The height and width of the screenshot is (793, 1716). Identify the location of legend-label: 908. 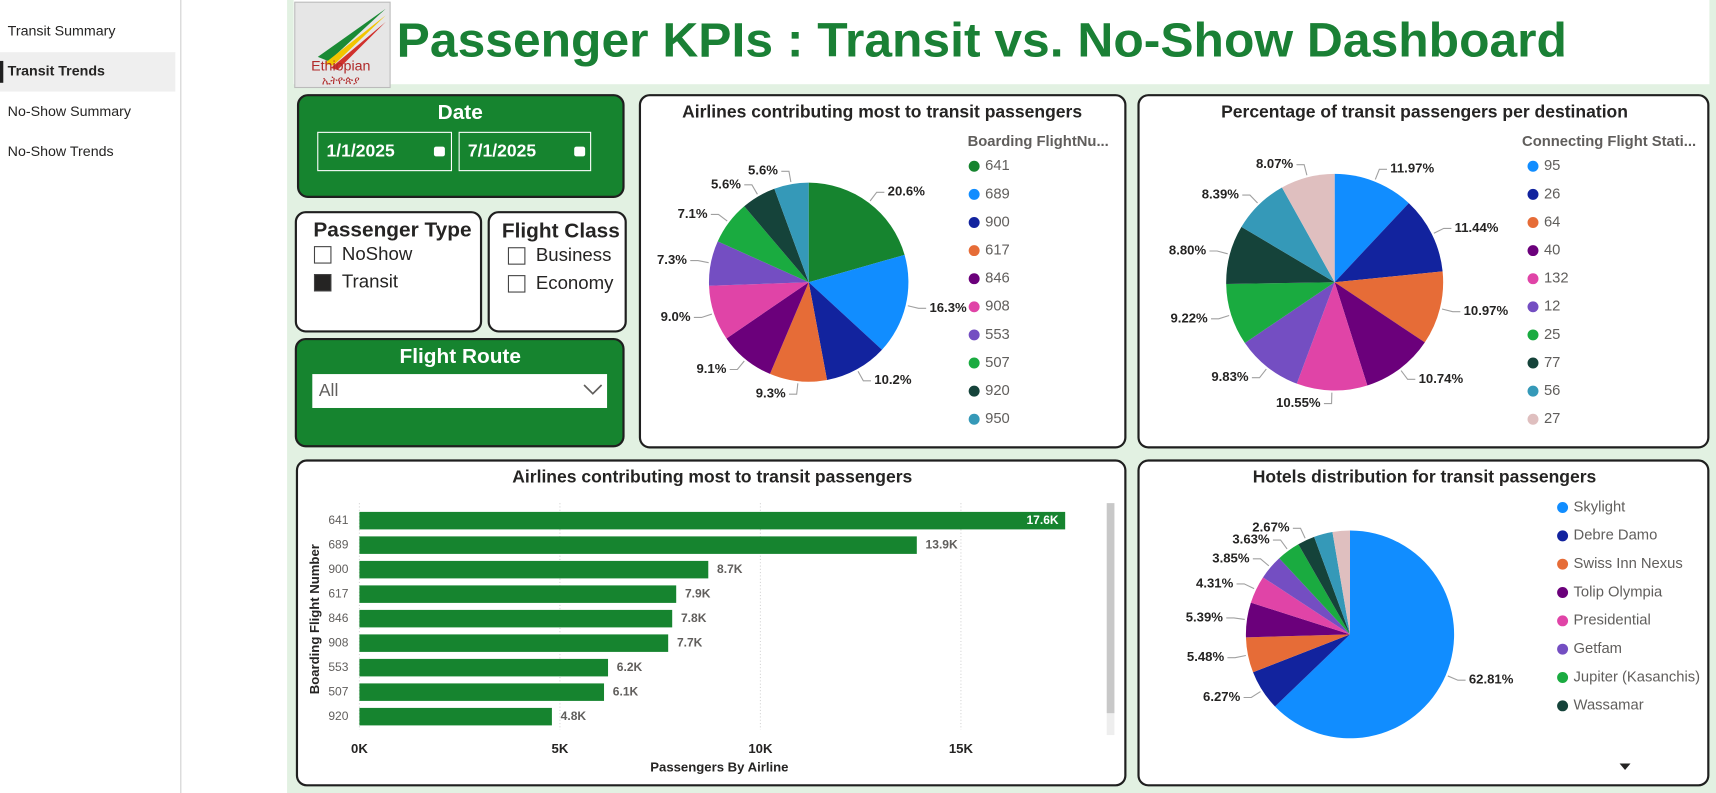
(997, 307).